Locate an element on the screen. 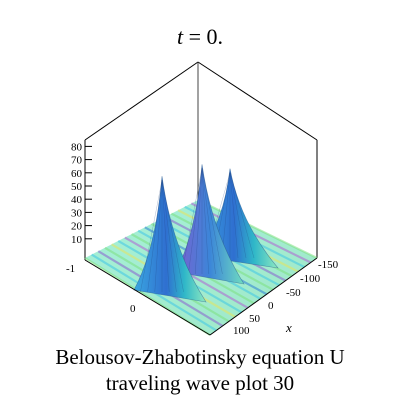  box-front-edges is located at coordinates (201, 296).